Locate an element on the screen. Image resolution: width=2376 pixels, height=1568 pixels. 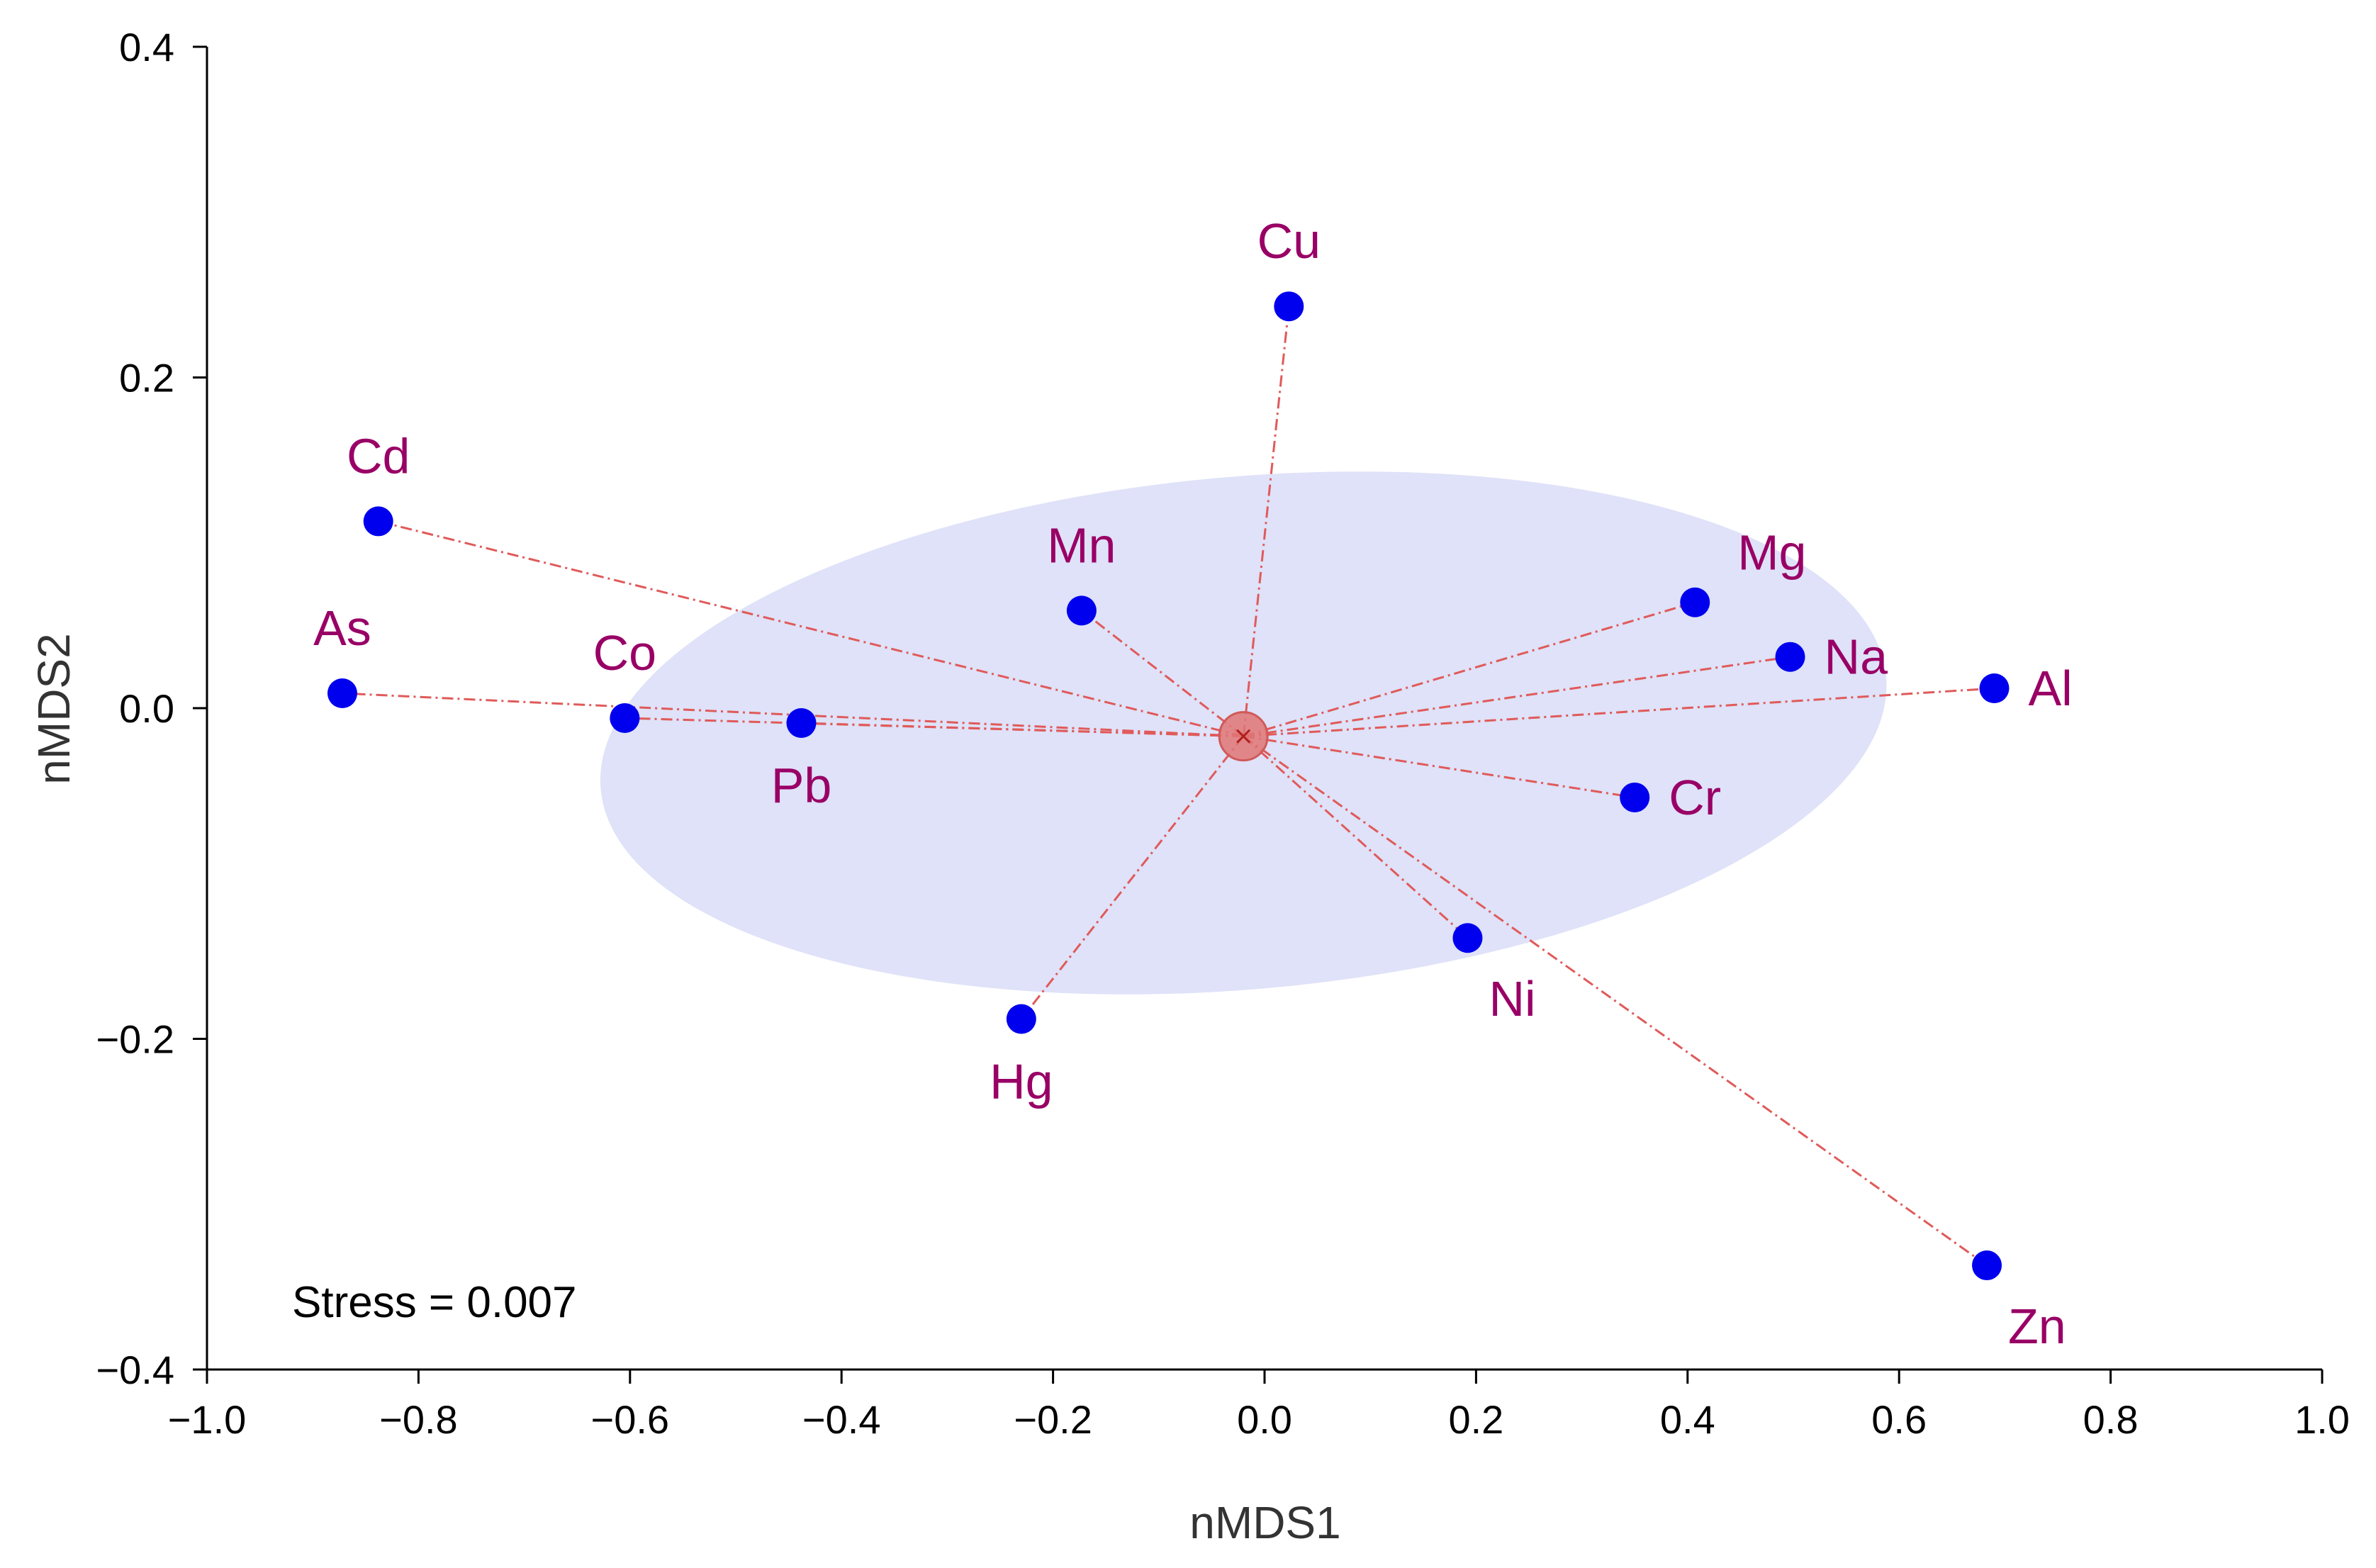
point-label-na: Na is located at coordinates (1856, 657).